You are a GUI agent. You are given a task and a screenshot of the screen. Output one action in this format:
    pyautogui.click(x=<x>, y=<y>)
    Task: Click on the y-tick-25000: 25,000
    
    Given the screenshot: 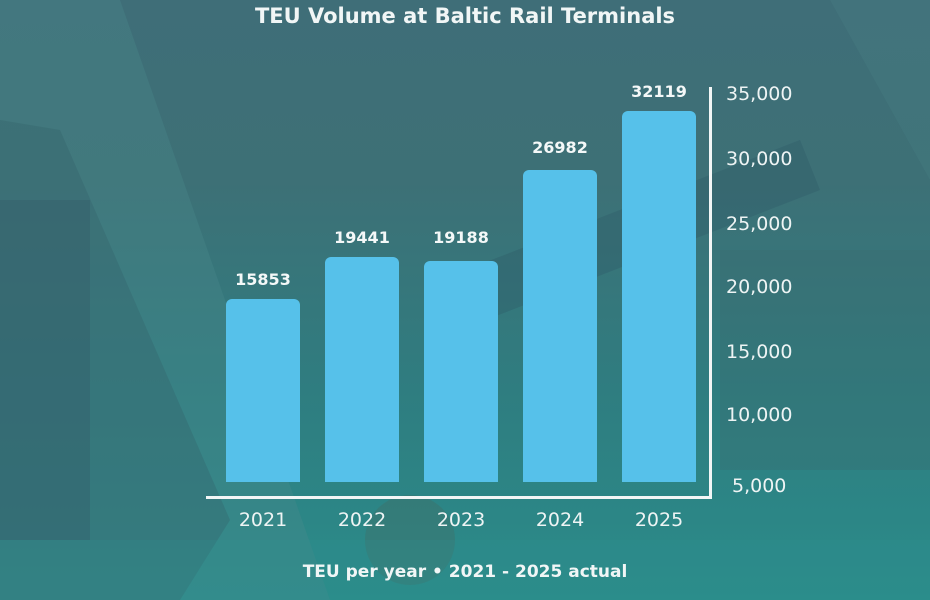 What is the action you would take?
    pyautogui.click(x=759, y=224)
    